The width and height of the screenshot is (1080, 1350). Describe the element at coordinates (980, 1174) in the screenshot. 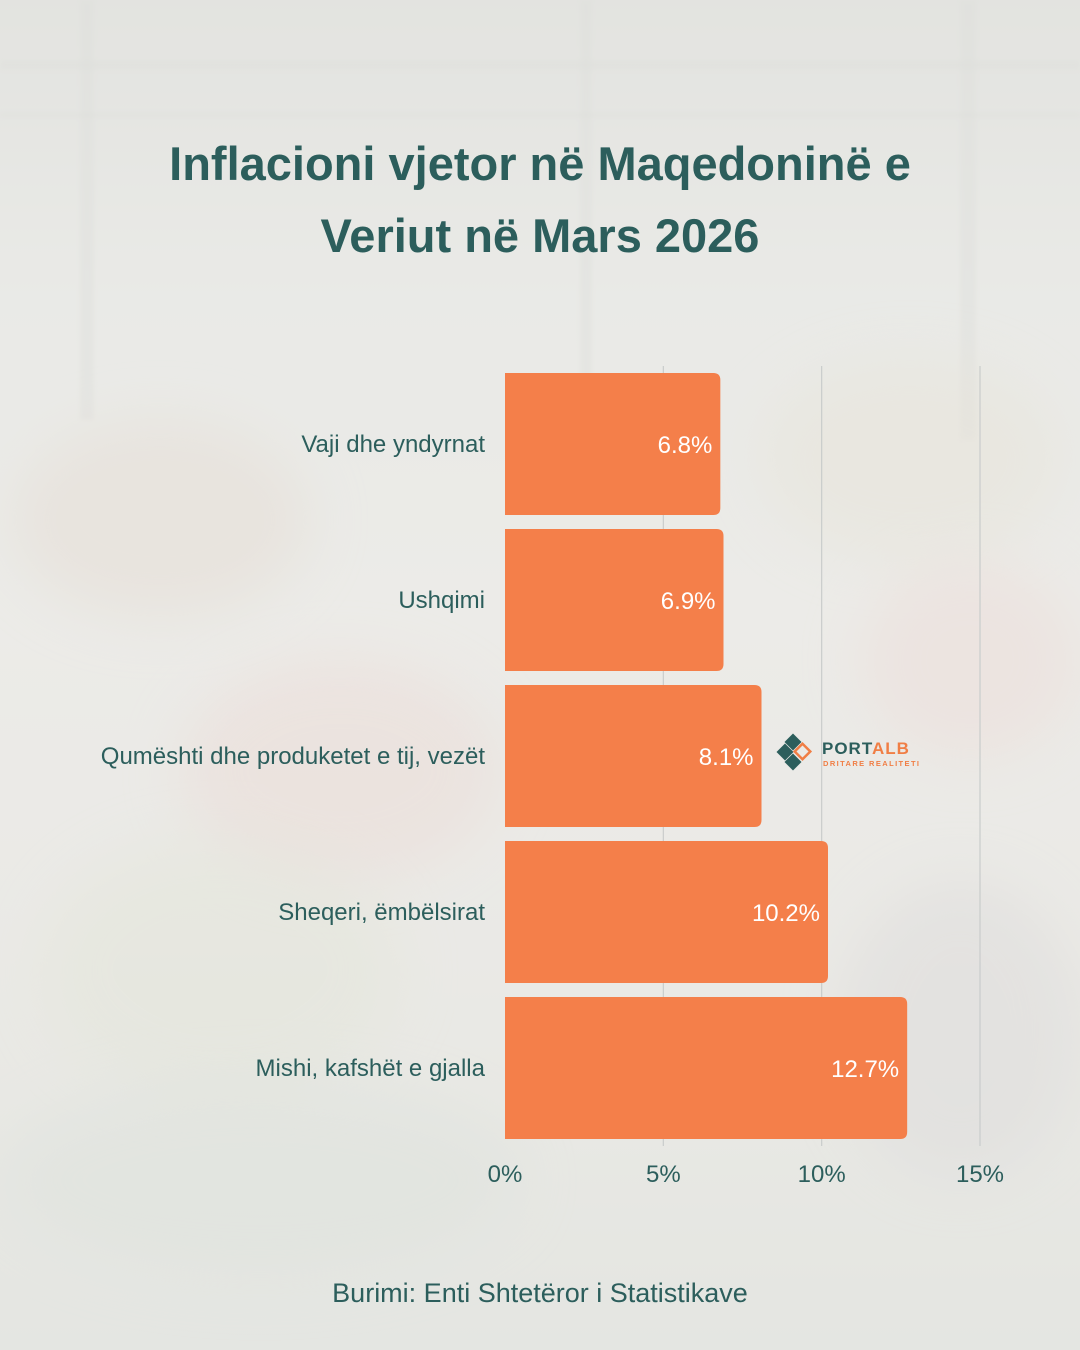

I see `x-tick-label: 15%` at that location.